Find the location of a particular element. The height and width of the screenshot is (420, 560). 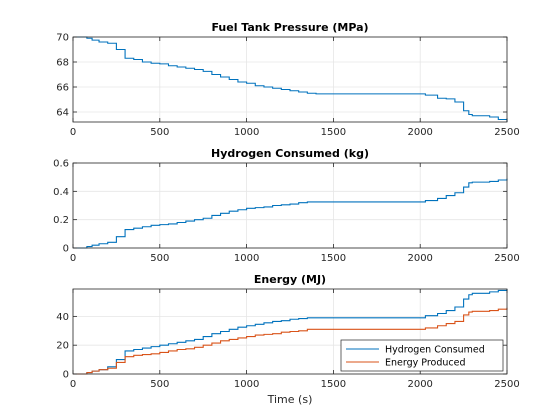

legend-label: Hydrogen Consumed is located at coordinates (435, 350).